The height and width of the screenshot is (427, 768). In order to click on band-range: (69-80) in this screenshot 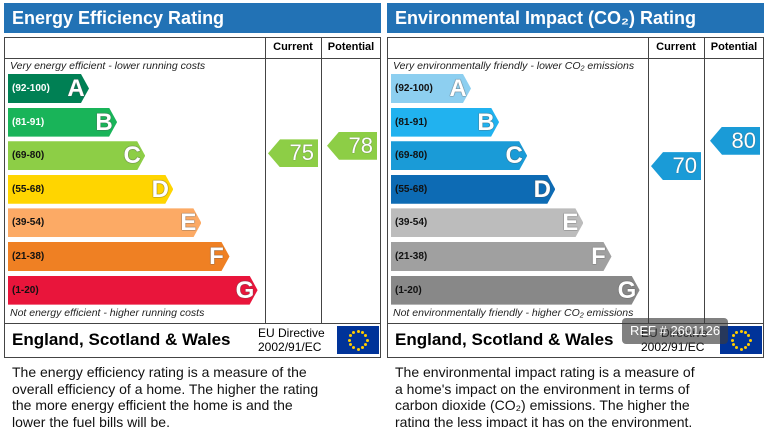, I will do `click(411, 156)`.